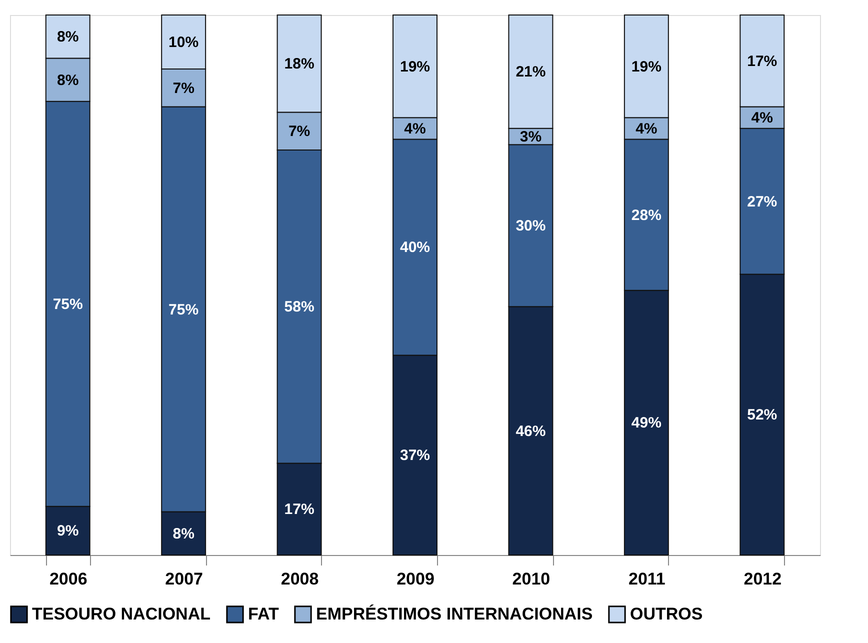  Describe the element at coordinates (531, 72) in the screenshot. I see `data-label: 21%` at that location.